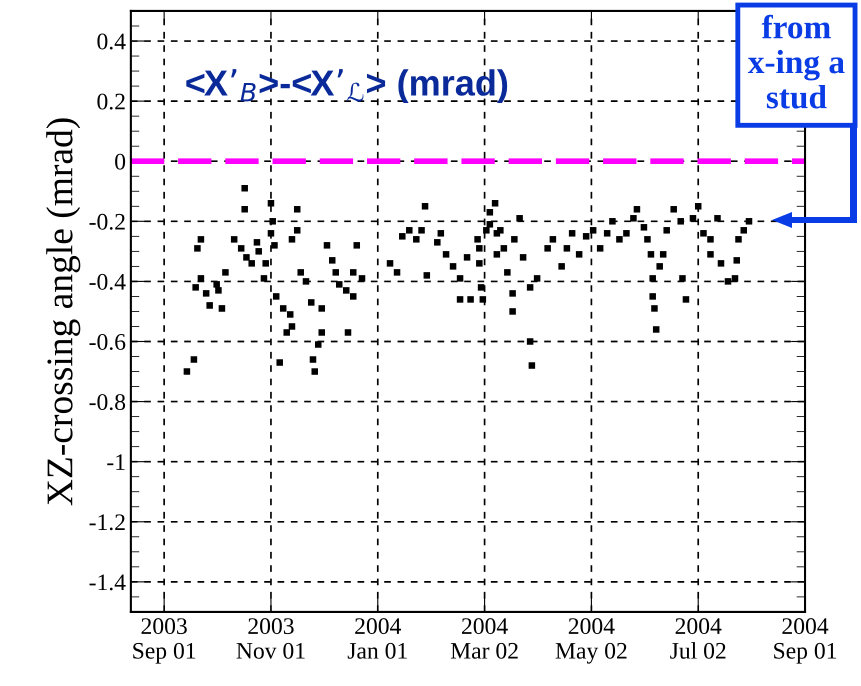 The image size is (861, 686). Describe the element at coordinates (107, 222) in the screenshot. I see `y-tick-label: -0.2` at that location.